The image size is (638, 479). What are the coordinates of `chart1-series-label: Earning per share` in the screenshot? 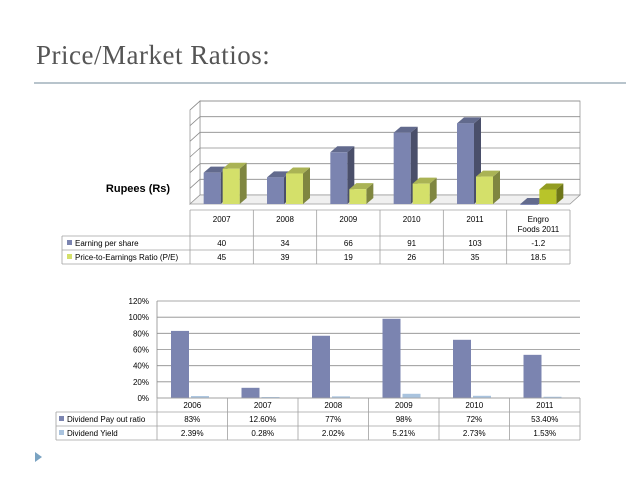 It's located at (107, 243).